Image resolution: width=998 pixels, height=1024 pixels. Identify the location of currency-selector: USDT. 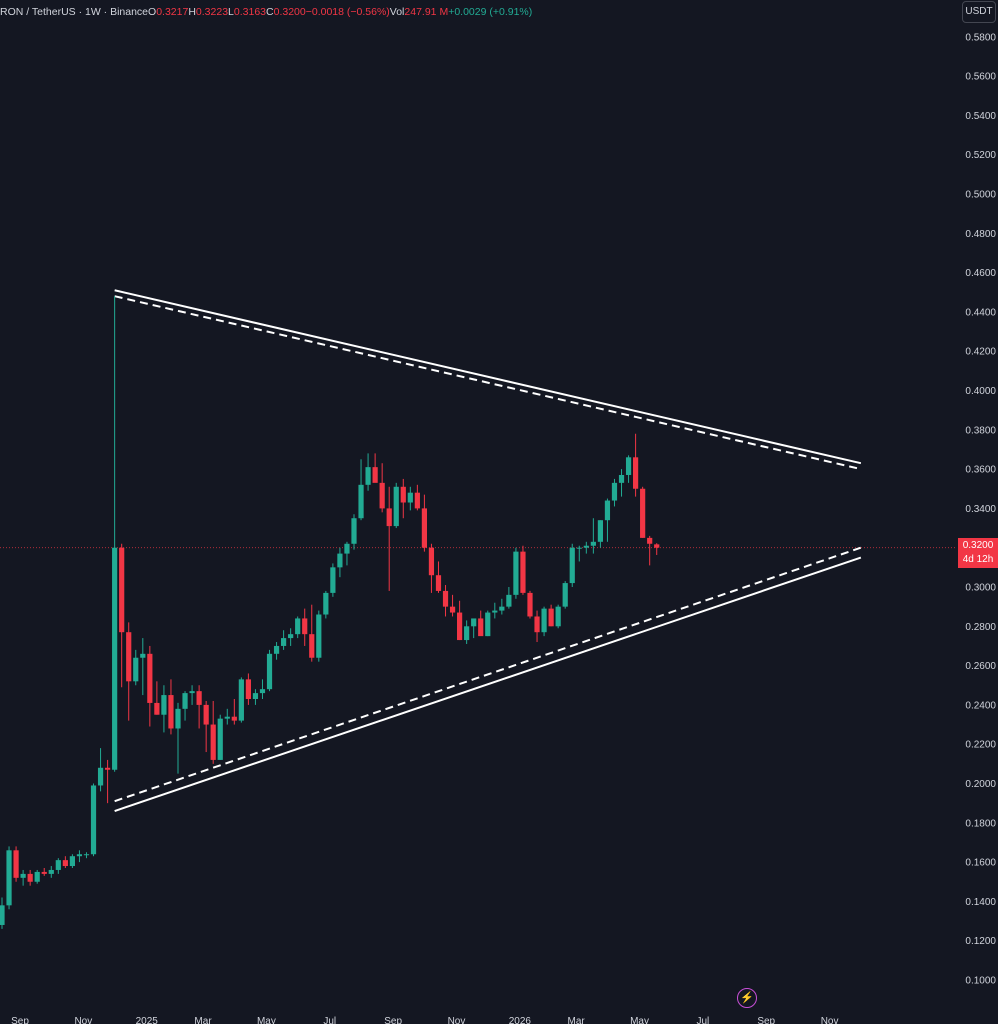
(979, 12).